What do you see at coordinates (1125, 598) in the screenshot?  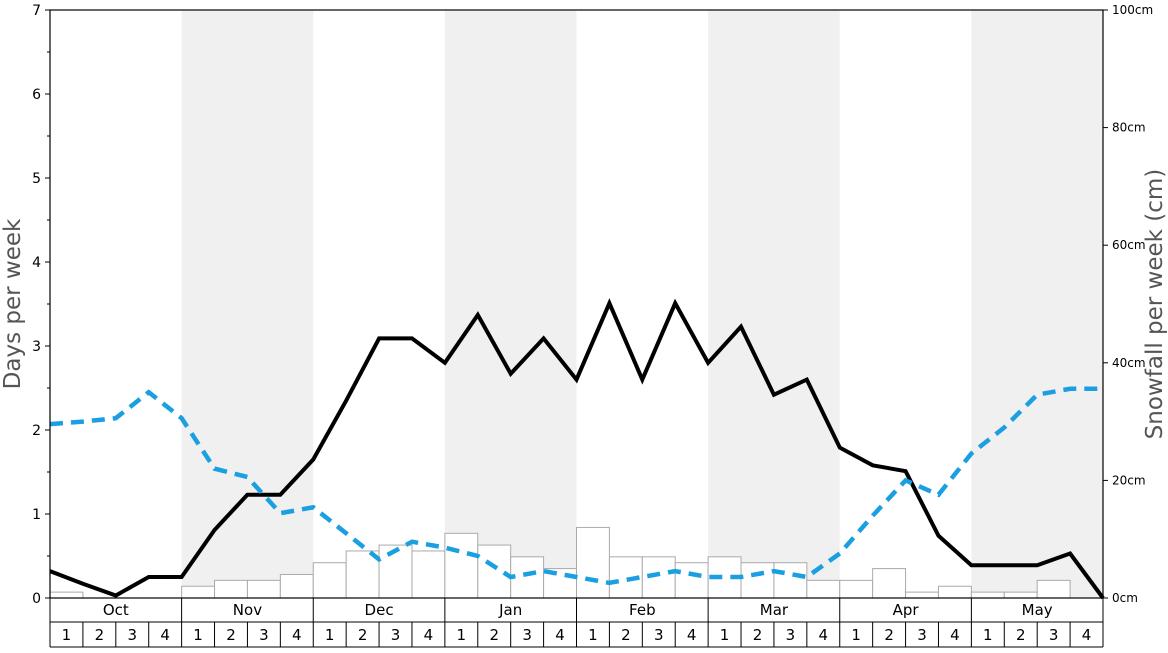 I see `y2-tick-label: 0cm` at bounding box center [1125, 598].